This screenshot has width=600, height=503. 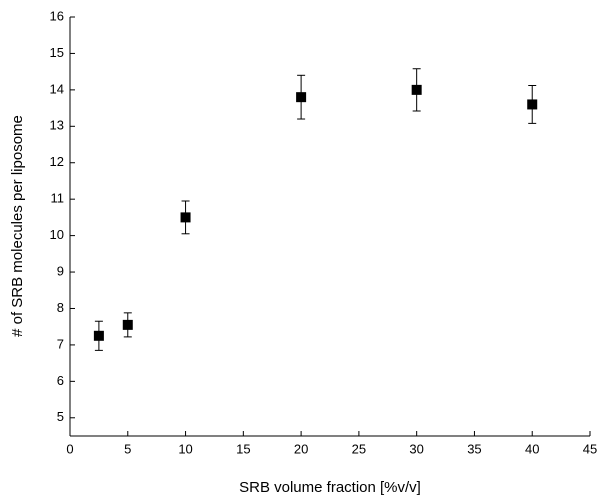 What do you see at coordinates (532, 448) in the screenshot?
I see `x-tick-label: 40` at bounding box center [532, 448].